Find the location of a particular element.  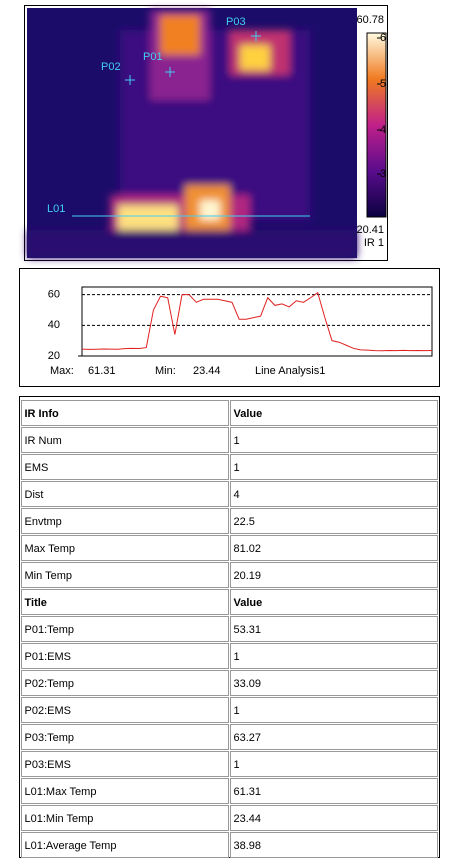

cell-text: 23.44 is located at coordinates (248, 819).